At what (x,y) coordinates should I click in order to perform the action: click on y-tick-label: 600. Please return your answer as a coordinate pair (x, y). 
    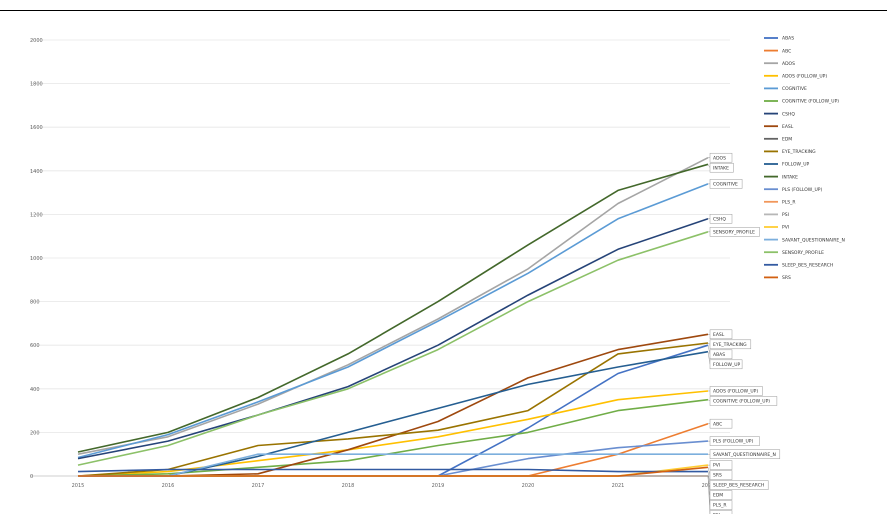
    Looking at the image, I should click on (35, 346).